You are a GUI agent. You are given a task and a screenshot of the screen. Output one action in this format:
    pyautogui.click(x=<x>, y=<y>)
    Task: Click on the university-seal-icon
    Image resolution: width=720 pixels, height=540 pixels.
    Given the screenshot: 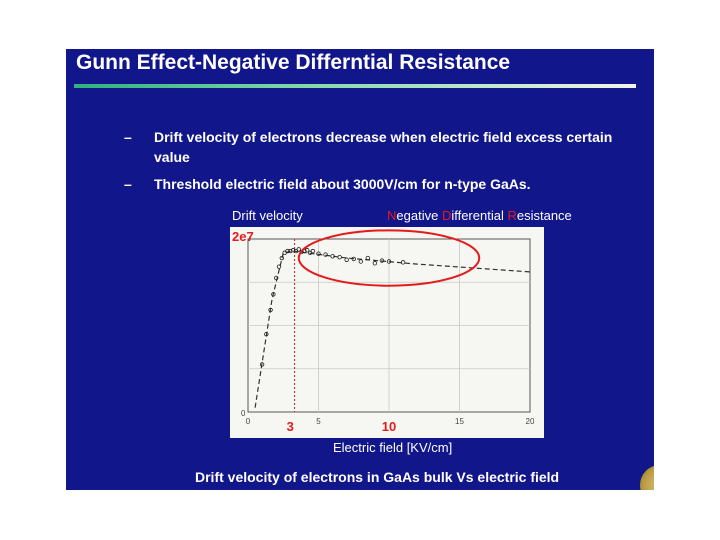 What is the action you would take?
    pyautogui.click(x=647, y=477)
    